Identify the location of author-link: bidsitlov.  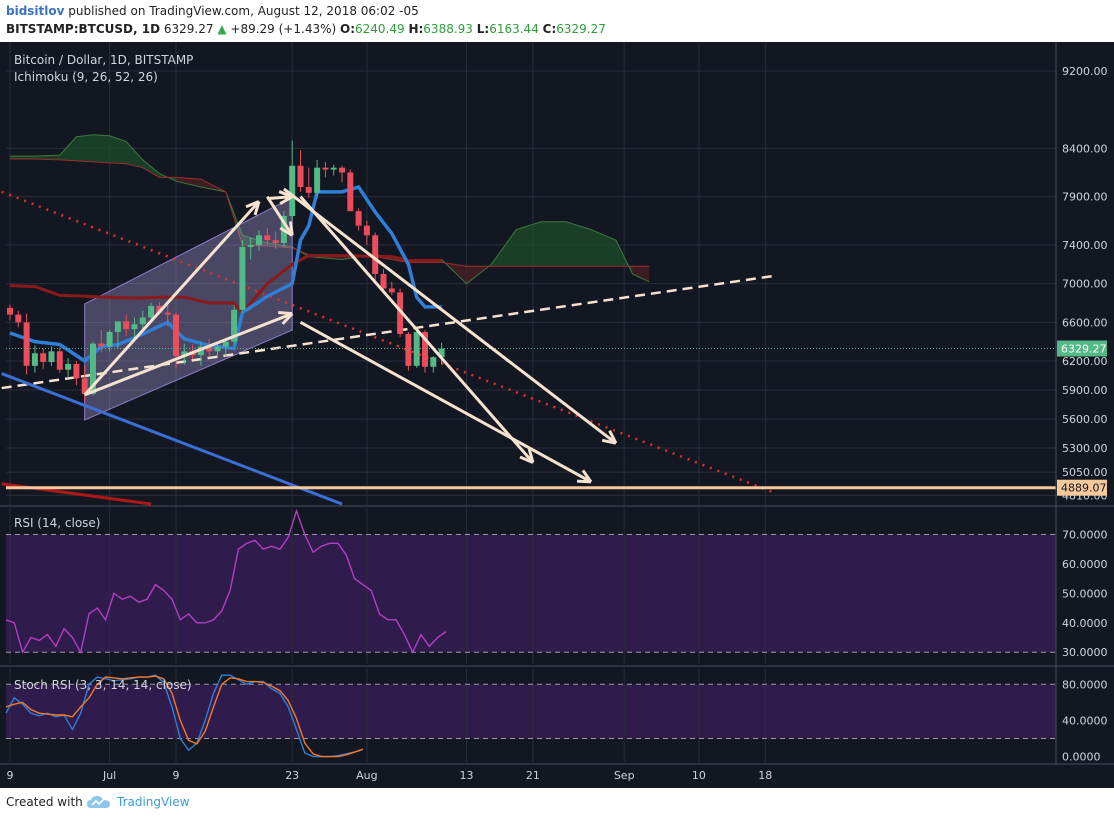
(35, 11).